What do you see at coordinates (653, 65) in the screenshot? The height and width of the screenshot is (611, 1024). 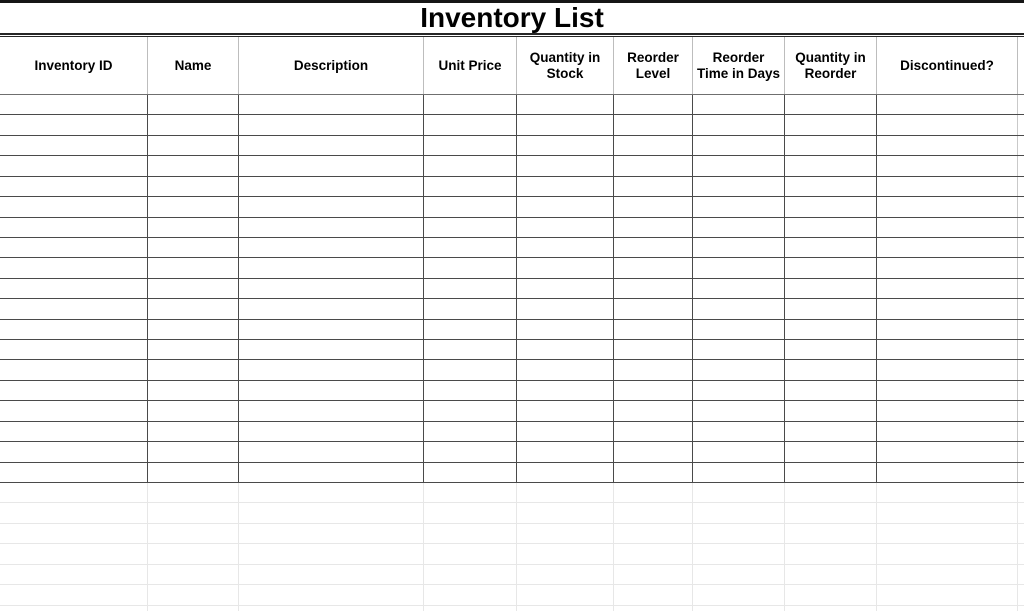 I see `column-header-reorder-level: Reorder Level` at bounding box center [653, 65].